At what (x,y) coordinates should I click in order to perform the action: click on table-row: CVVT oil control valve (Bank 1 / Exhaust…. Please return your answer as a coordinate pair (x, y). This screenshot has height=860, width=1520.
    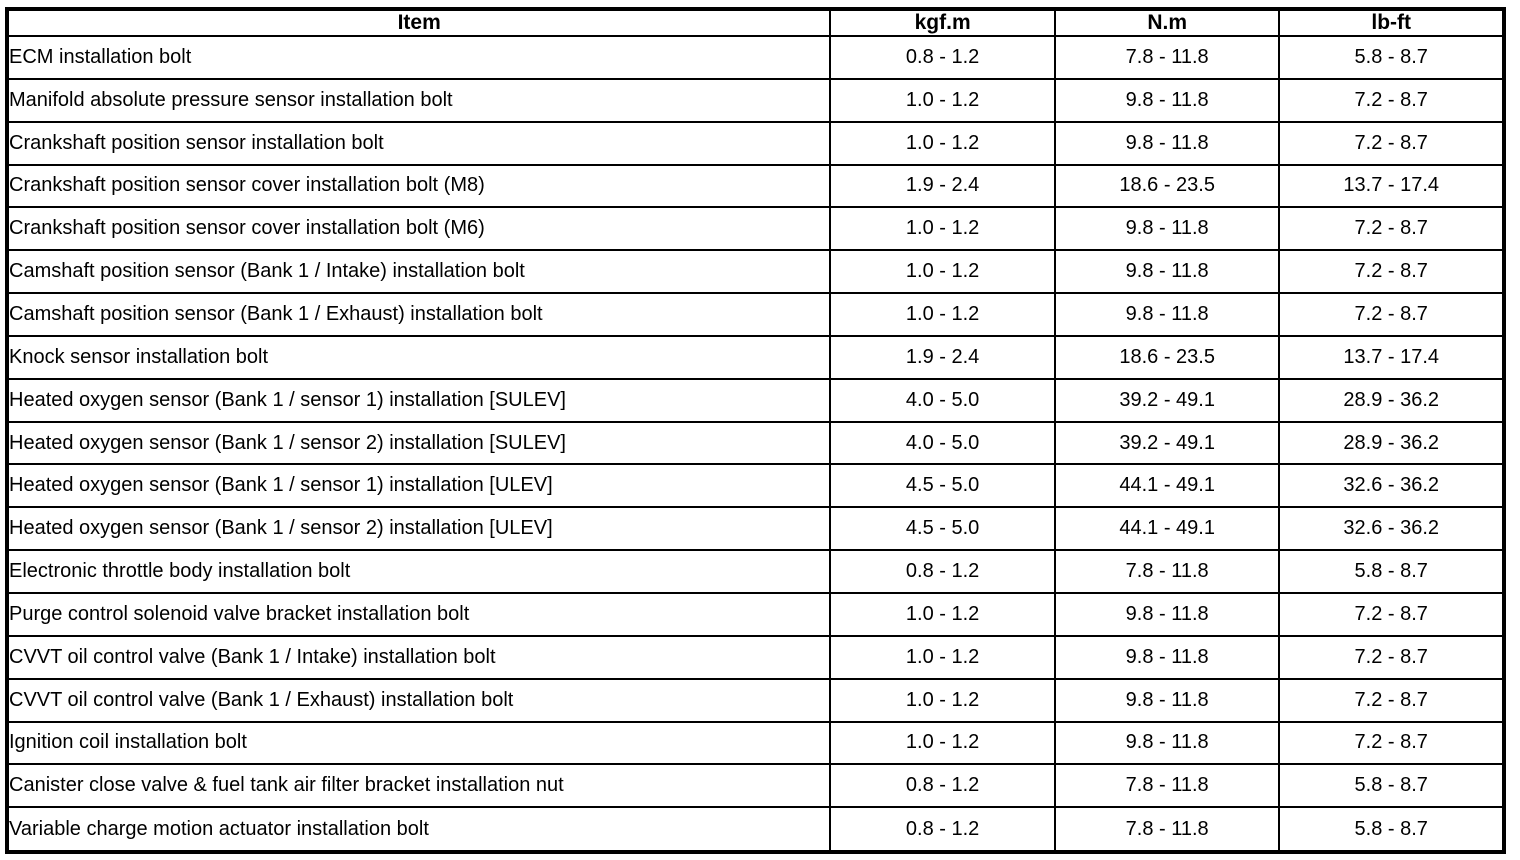
    Looking at the image, I should click on (755, 700).